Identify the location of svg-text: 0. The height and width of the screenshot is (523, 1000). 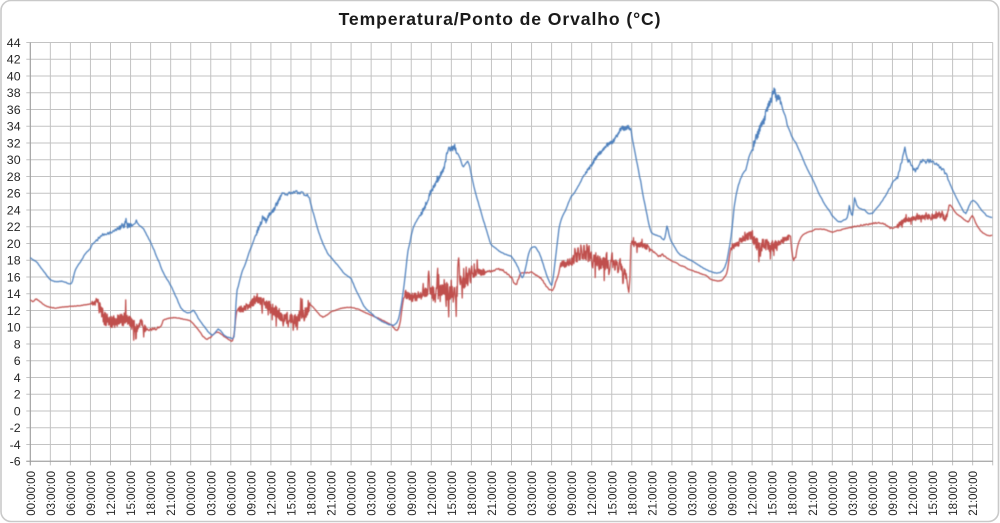
(17, 411).